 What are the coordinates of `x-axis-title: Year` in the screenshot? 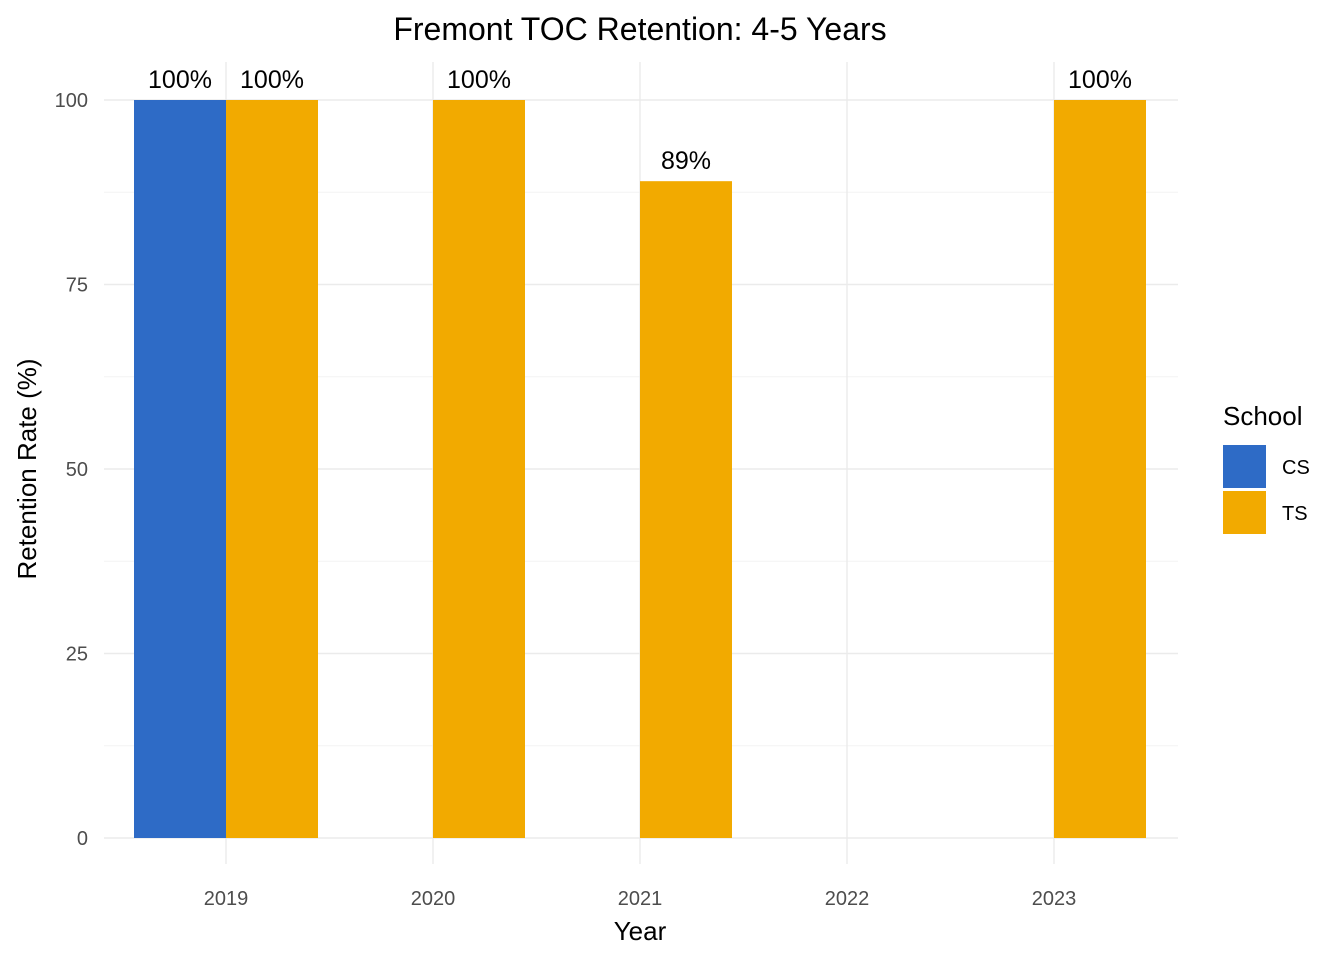 It's located at (640, 931).